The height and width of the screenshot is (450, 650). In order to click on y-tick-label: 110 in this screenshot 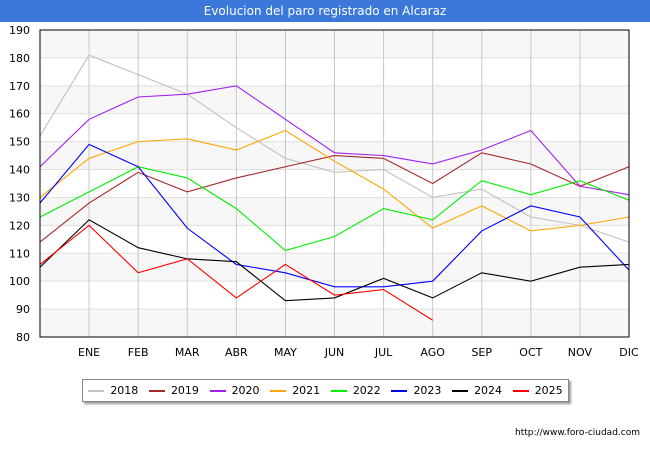, I will do `click(19, 253)`.